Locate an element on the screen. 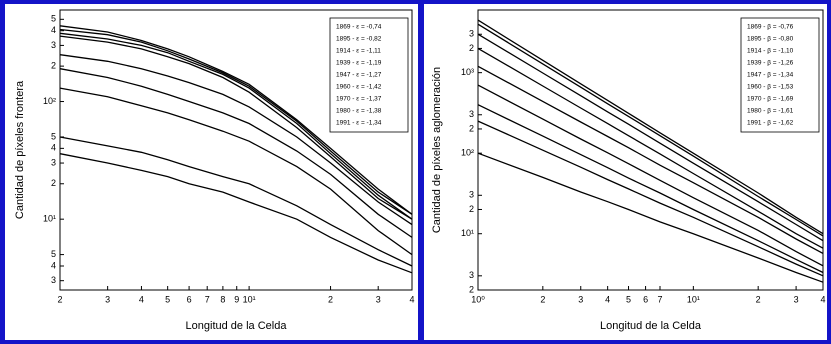 This screenshot has width=831, height=344. legend-entry: 1939 - ε = -1,19 is located at coordinates (359, 63).